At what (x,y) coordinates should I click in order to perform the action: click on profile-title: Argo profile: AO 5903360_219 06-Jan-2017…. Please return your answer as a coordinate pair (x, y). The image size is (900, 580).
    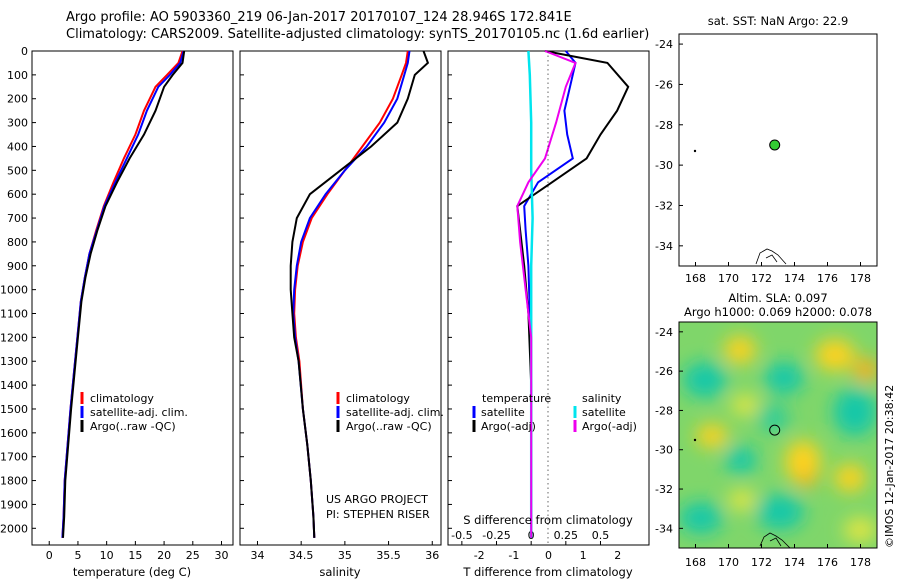
    Looking at the image, I should click on (319, 17).